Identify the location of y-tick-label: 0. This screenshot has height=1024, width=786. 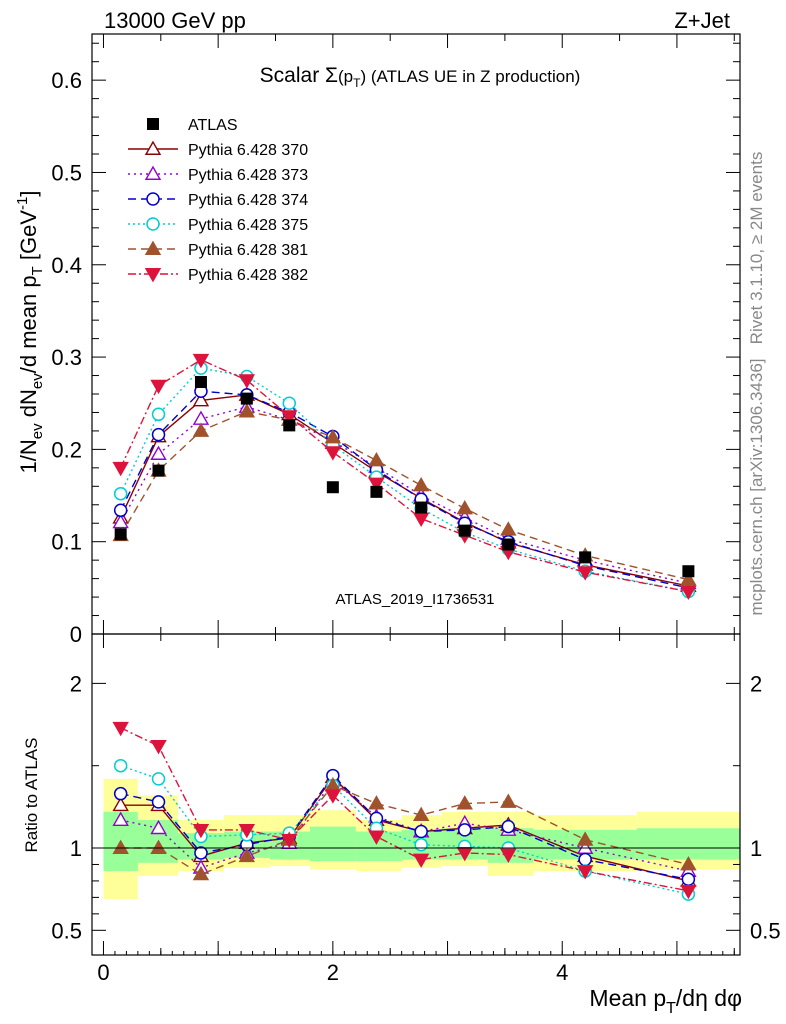
(76, 634).